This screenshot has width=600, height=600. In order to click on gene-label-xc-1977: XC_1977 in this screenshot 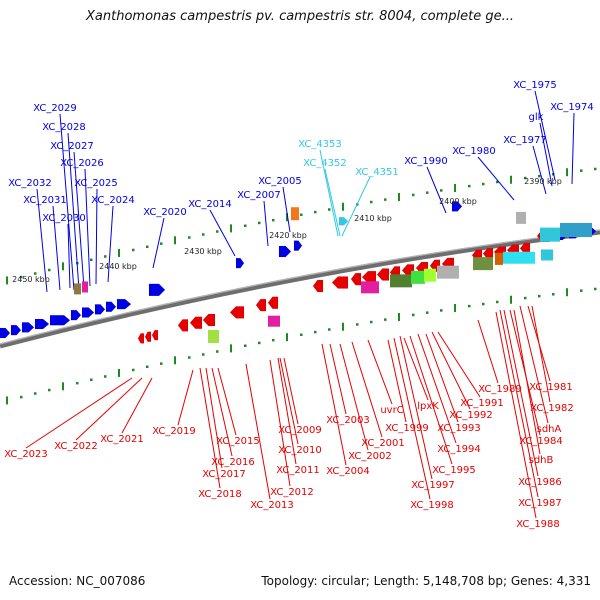, I will do `click(525, 140)`.